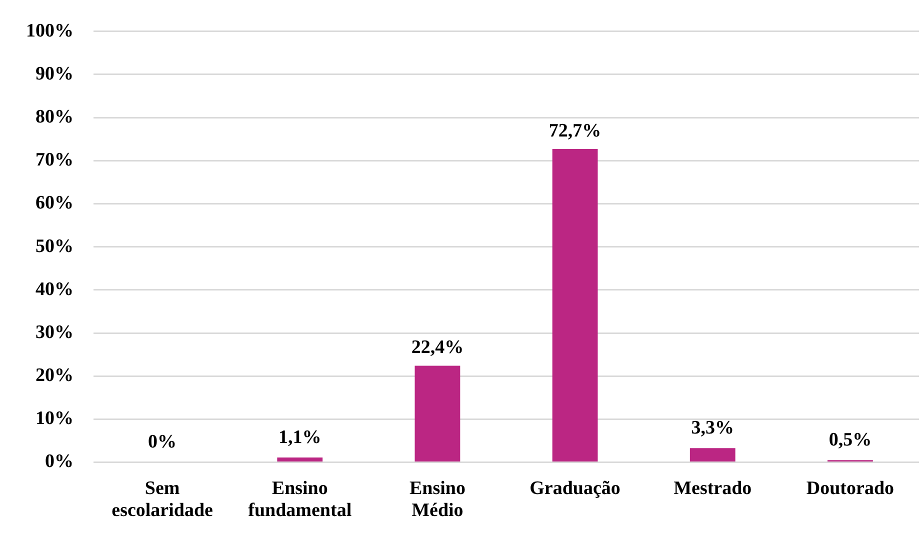 Image resolution: width=923 pixels, height=540 pixels. I want to click on data-label: 3,3%, so click(712, 427).